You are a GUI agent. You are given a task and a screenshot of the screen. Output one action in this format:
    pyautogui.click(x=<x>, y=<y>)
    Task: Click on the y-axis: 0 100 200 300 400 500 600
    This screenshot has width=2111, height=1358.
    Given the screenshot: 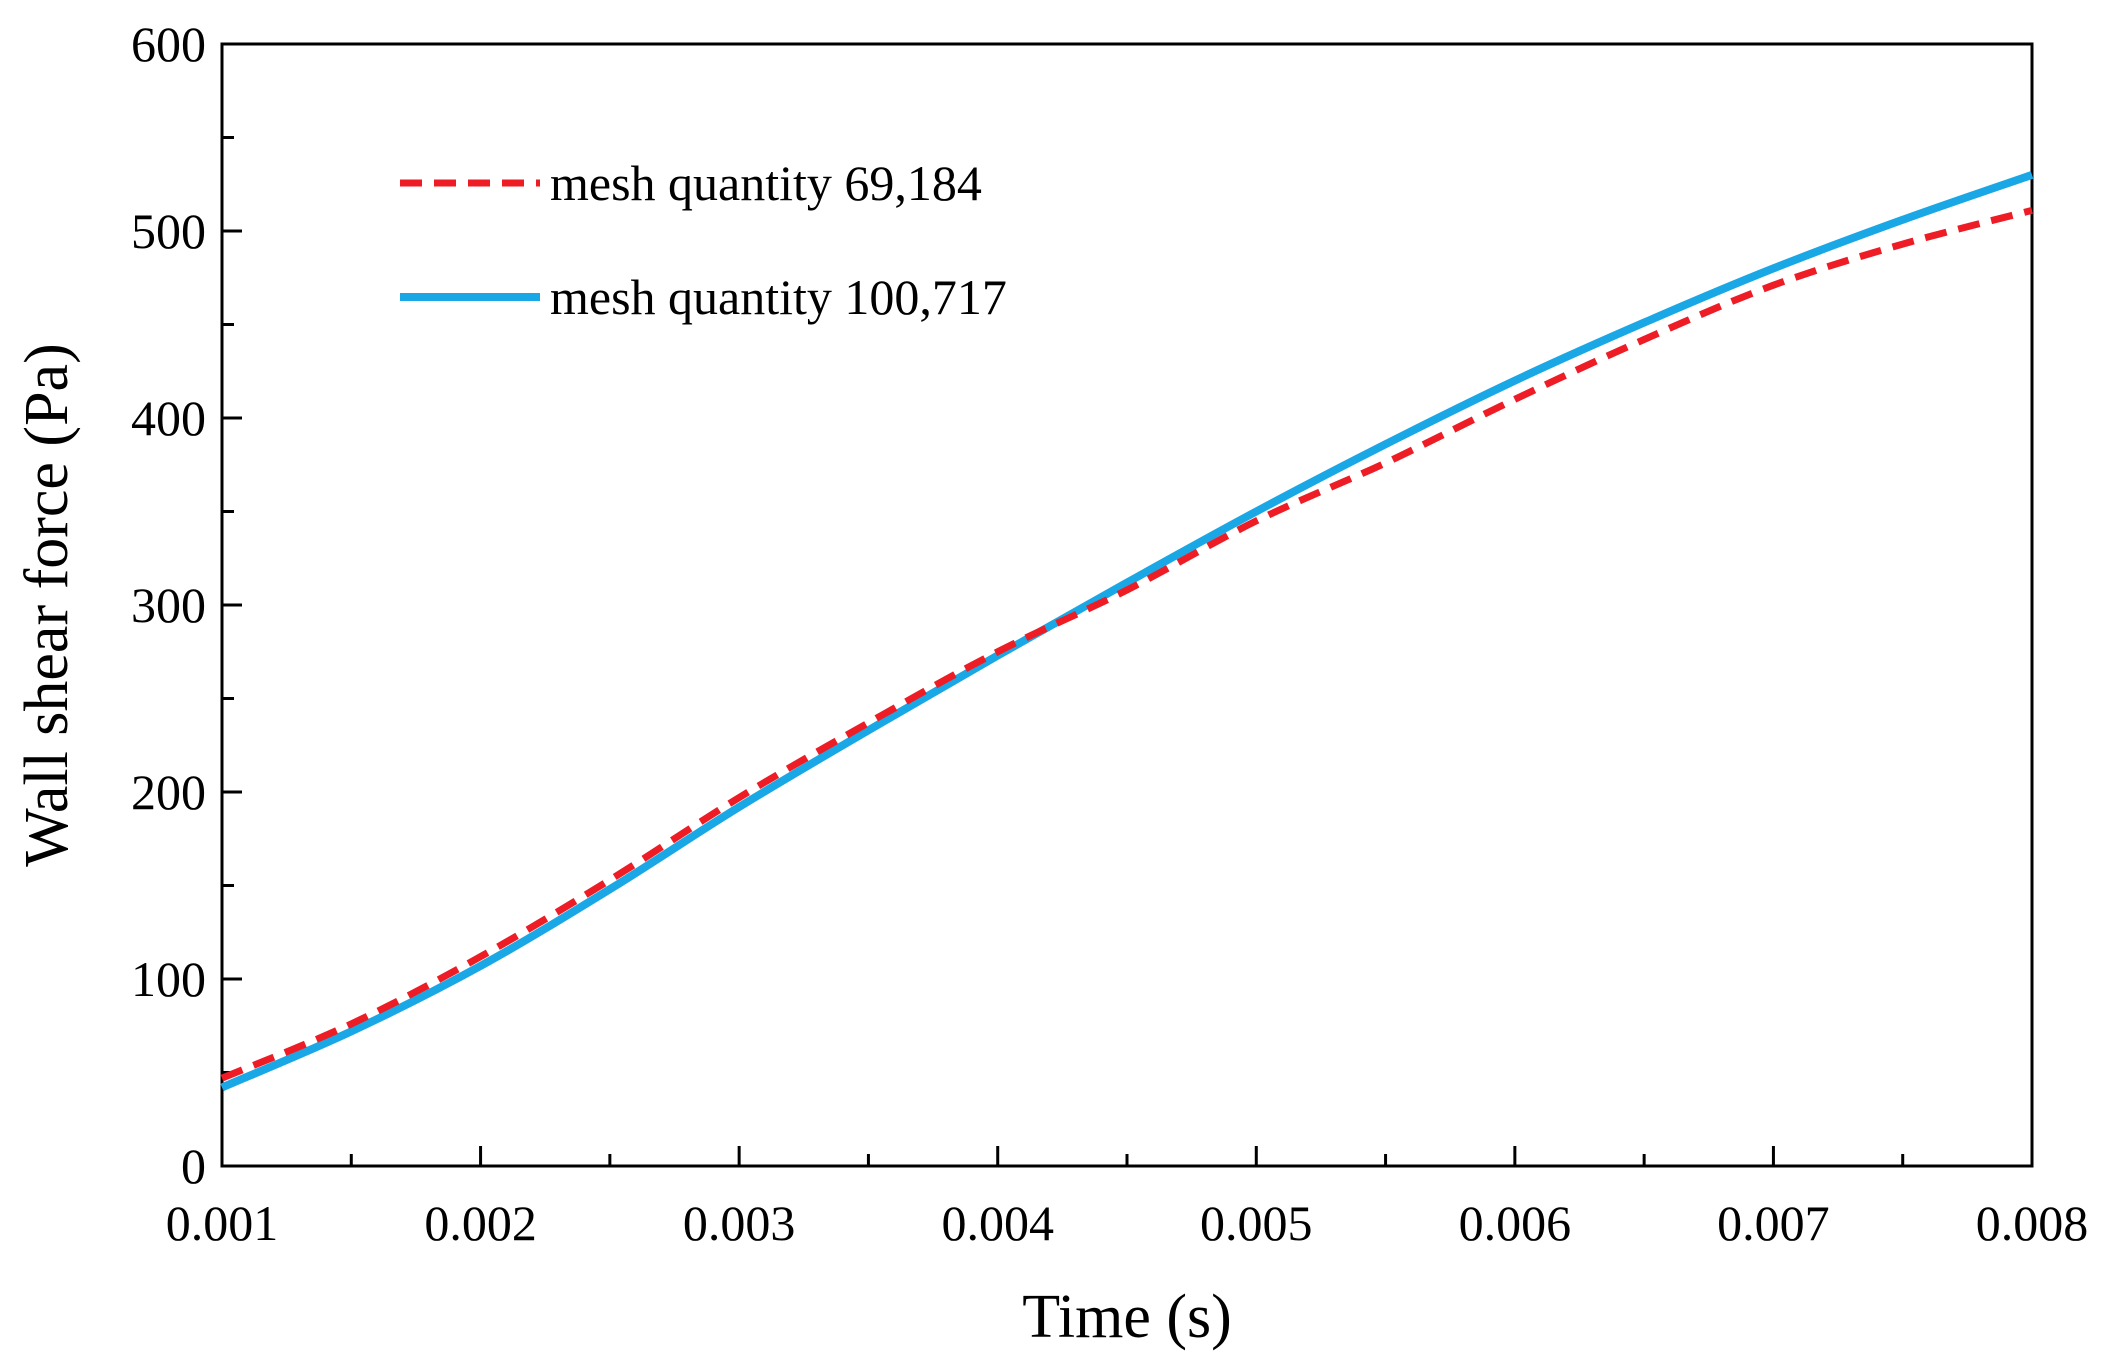 What is the action you would take?
    pyautogui.click(x=186, y=605)
    